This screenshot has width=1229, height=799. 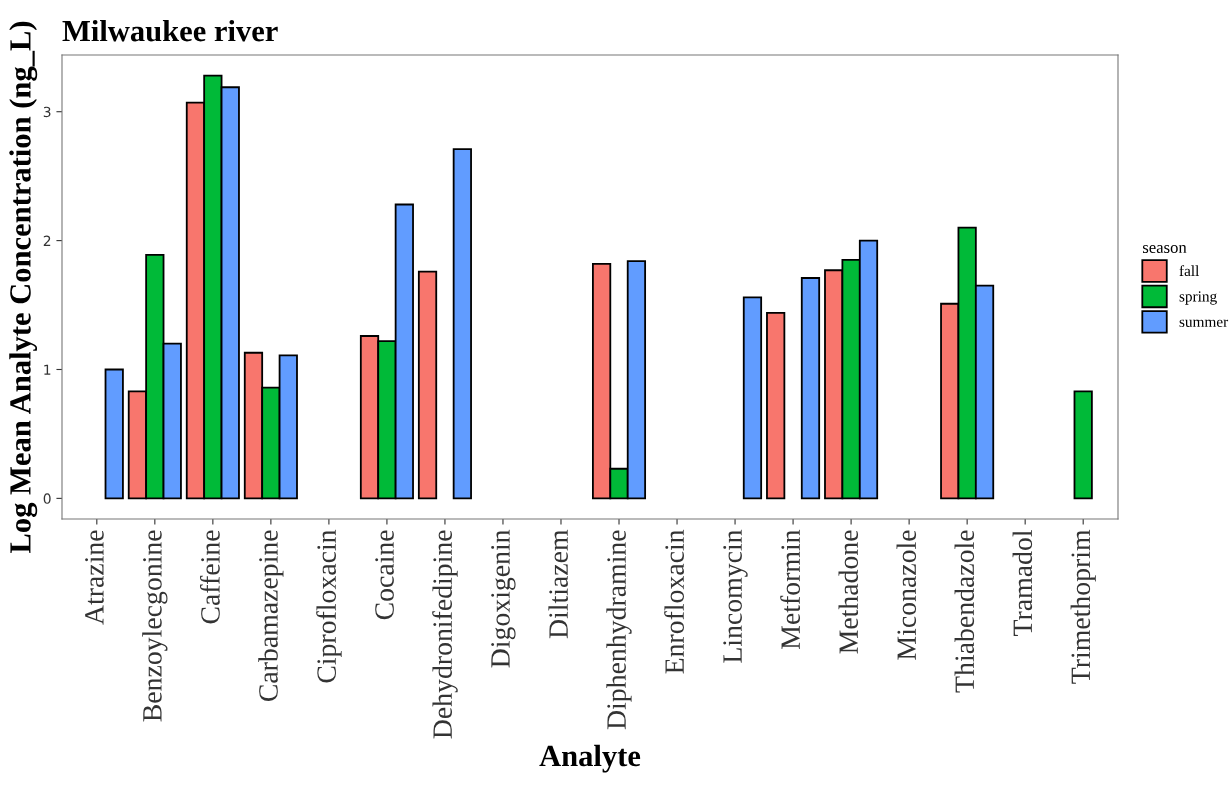 What do you see at coordinates (503, 598) in the screenshot?
I see `x-tick-label: Digoxigenin` at bounding box center [503, 598].